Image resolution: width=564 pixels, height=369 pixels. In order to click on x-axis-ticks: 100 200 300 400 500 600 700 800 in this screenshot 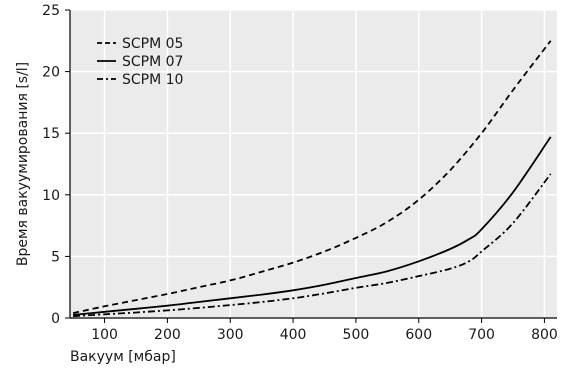, I will do `click(314, 330)`.